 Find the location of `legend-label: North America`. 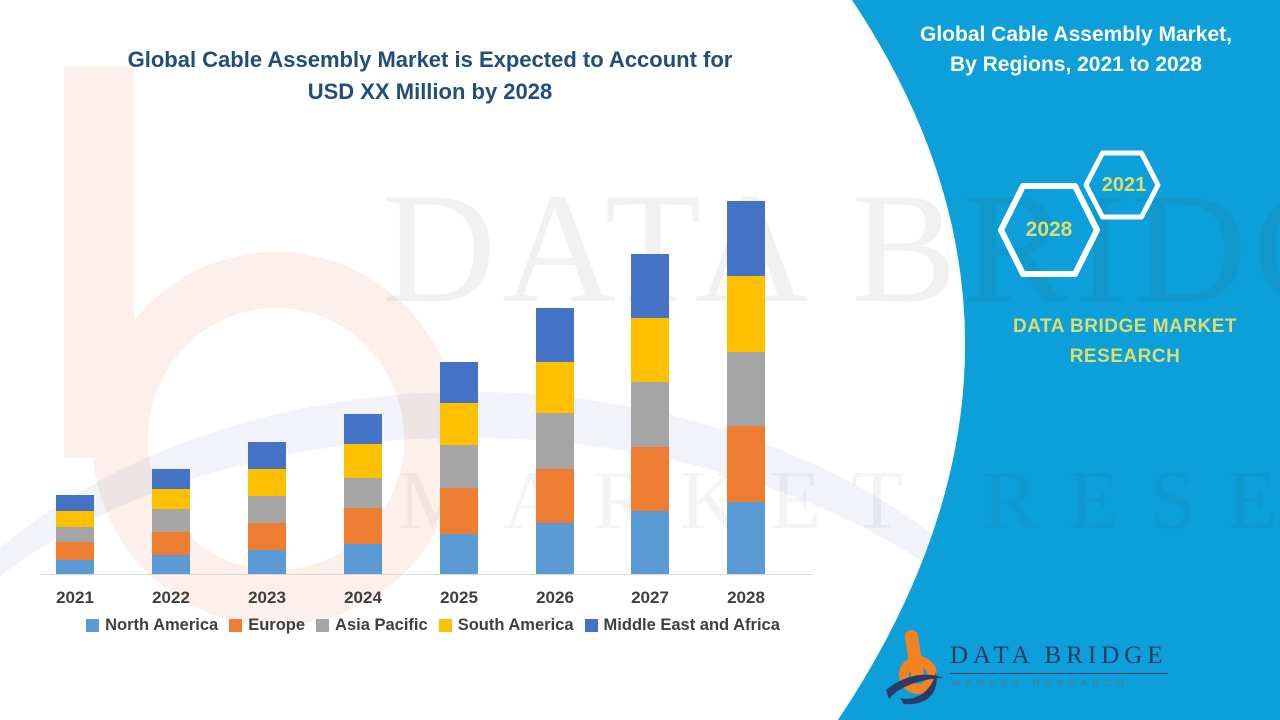

legend-label: North America is located at coordinates (162, 625).